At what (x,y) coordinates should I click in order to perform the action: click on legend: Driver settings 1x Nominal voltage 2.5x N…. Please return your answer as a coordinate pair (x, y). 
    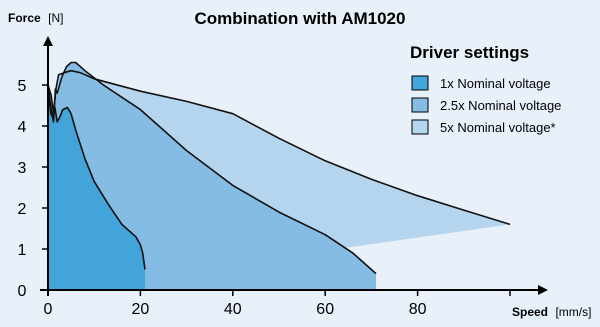
    Looking at the image, I should click on (485, 89).